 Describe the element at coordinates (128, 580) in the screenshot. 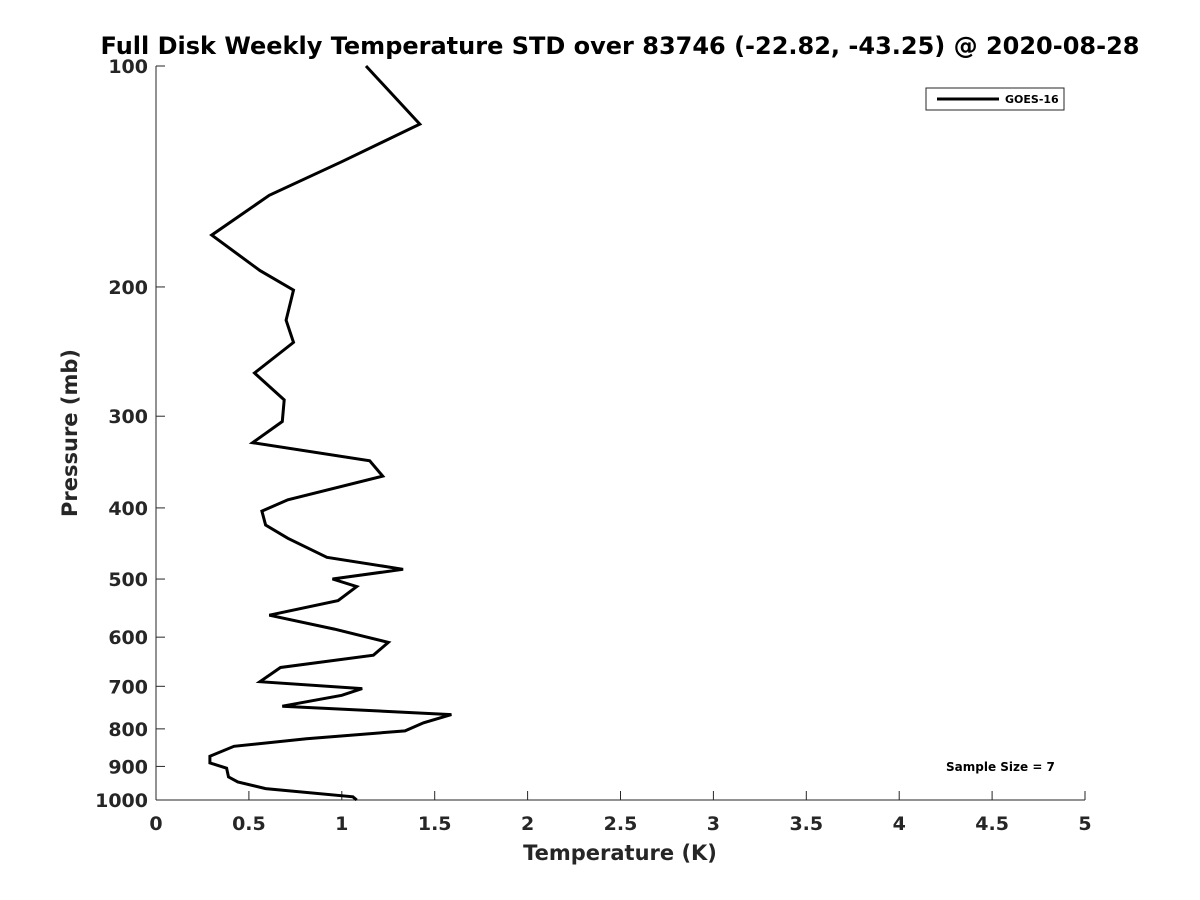

I see `y-tick-label: 500` at that location.